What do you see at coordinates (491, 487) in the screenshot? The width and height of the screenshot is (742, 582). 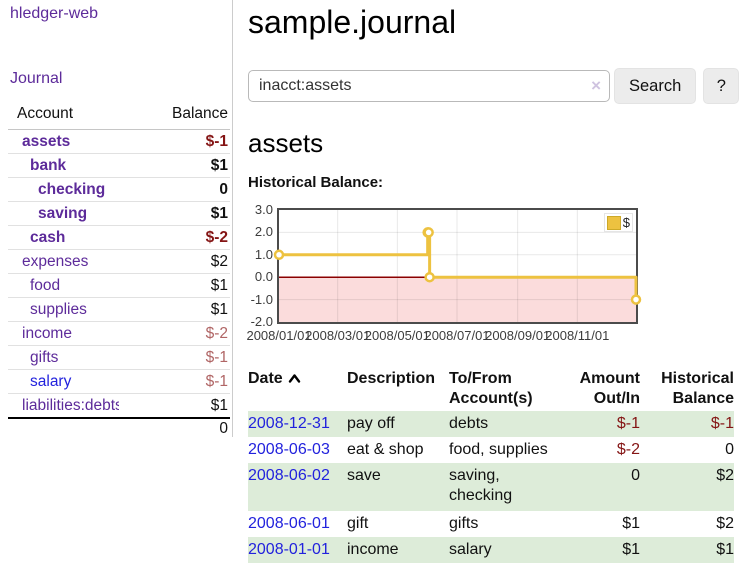 I see `register-row: 2008-06-02 save saving, checking 0 $2` at bounding box center [491, 487].